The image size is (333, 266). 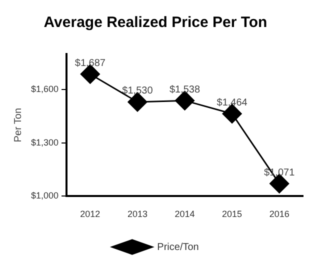 What do you see at coordinates (90, 214) in the screenshot?
I see `x-tick-label: 2012` at bounding box center [90, 214].